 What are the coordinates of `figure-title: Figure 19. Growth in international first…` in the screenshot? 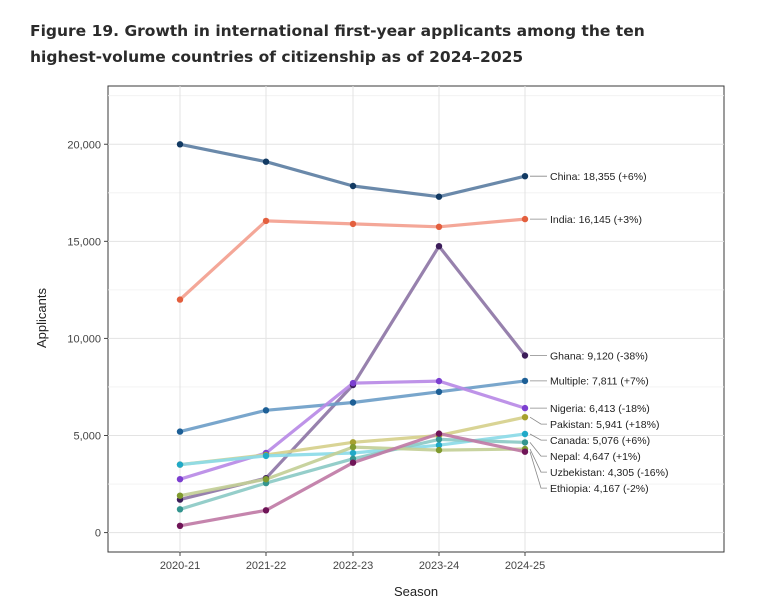 It's located at (337, 44).